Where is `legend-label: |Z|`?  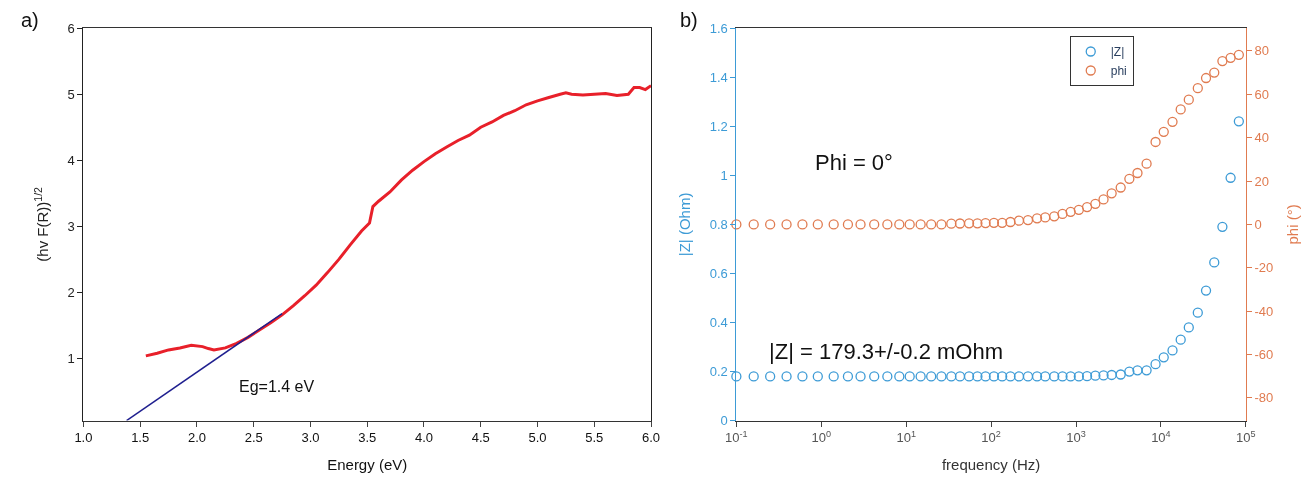 legend-label: |Z| is located at coordinates (1117, 52).